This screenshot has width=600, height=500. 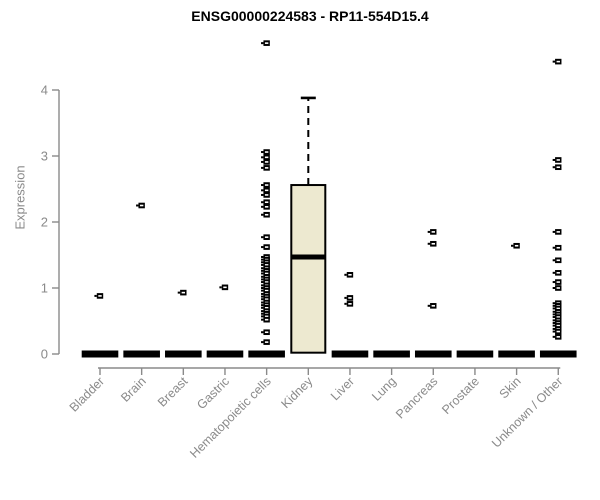 What do you see at coordinates (310, 16) in the screenshot?
I see `chart-title: ENSG00000224583 - RP11-554D15.4` at bounding box center [310, 16].